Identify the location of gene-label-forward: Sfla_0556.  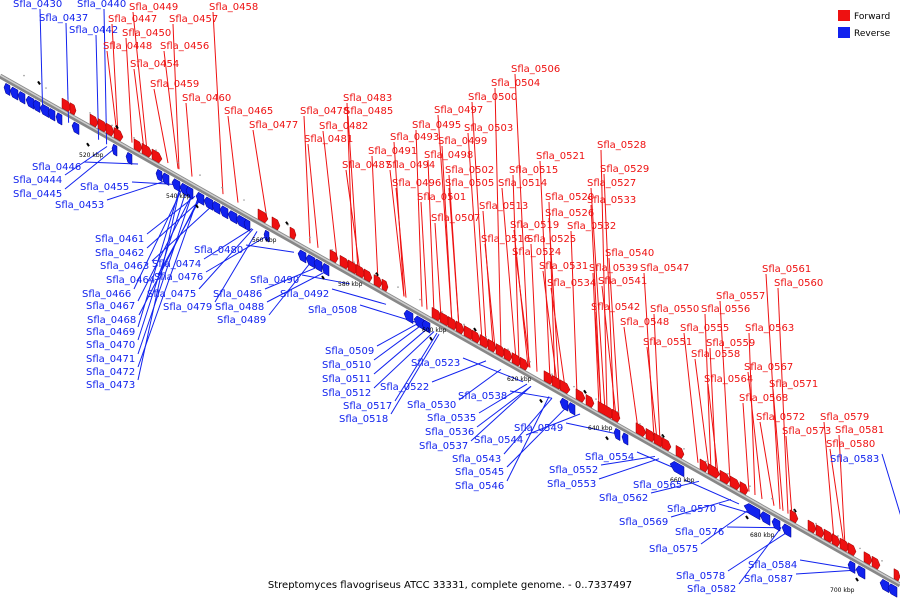
(725, 309).